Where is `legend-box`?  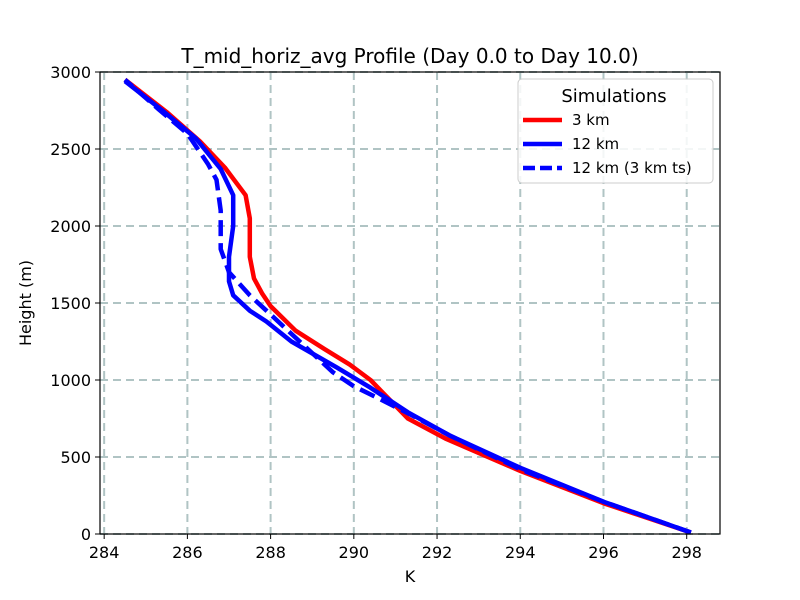
legend-box is located at coordinates (615, 131).